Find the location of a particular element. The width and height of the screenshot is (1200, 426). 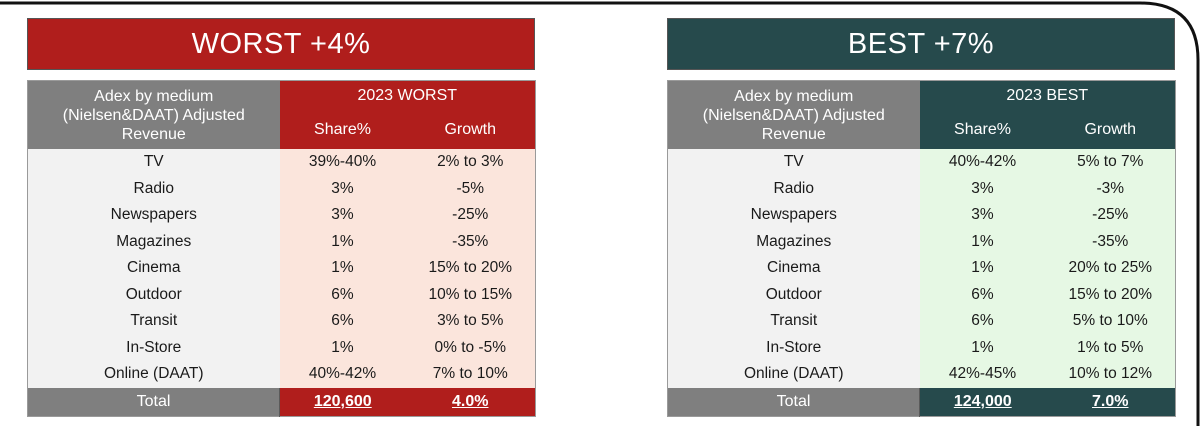

total-row: Total 124,000 7.0% is located at coordinates (921, 401).